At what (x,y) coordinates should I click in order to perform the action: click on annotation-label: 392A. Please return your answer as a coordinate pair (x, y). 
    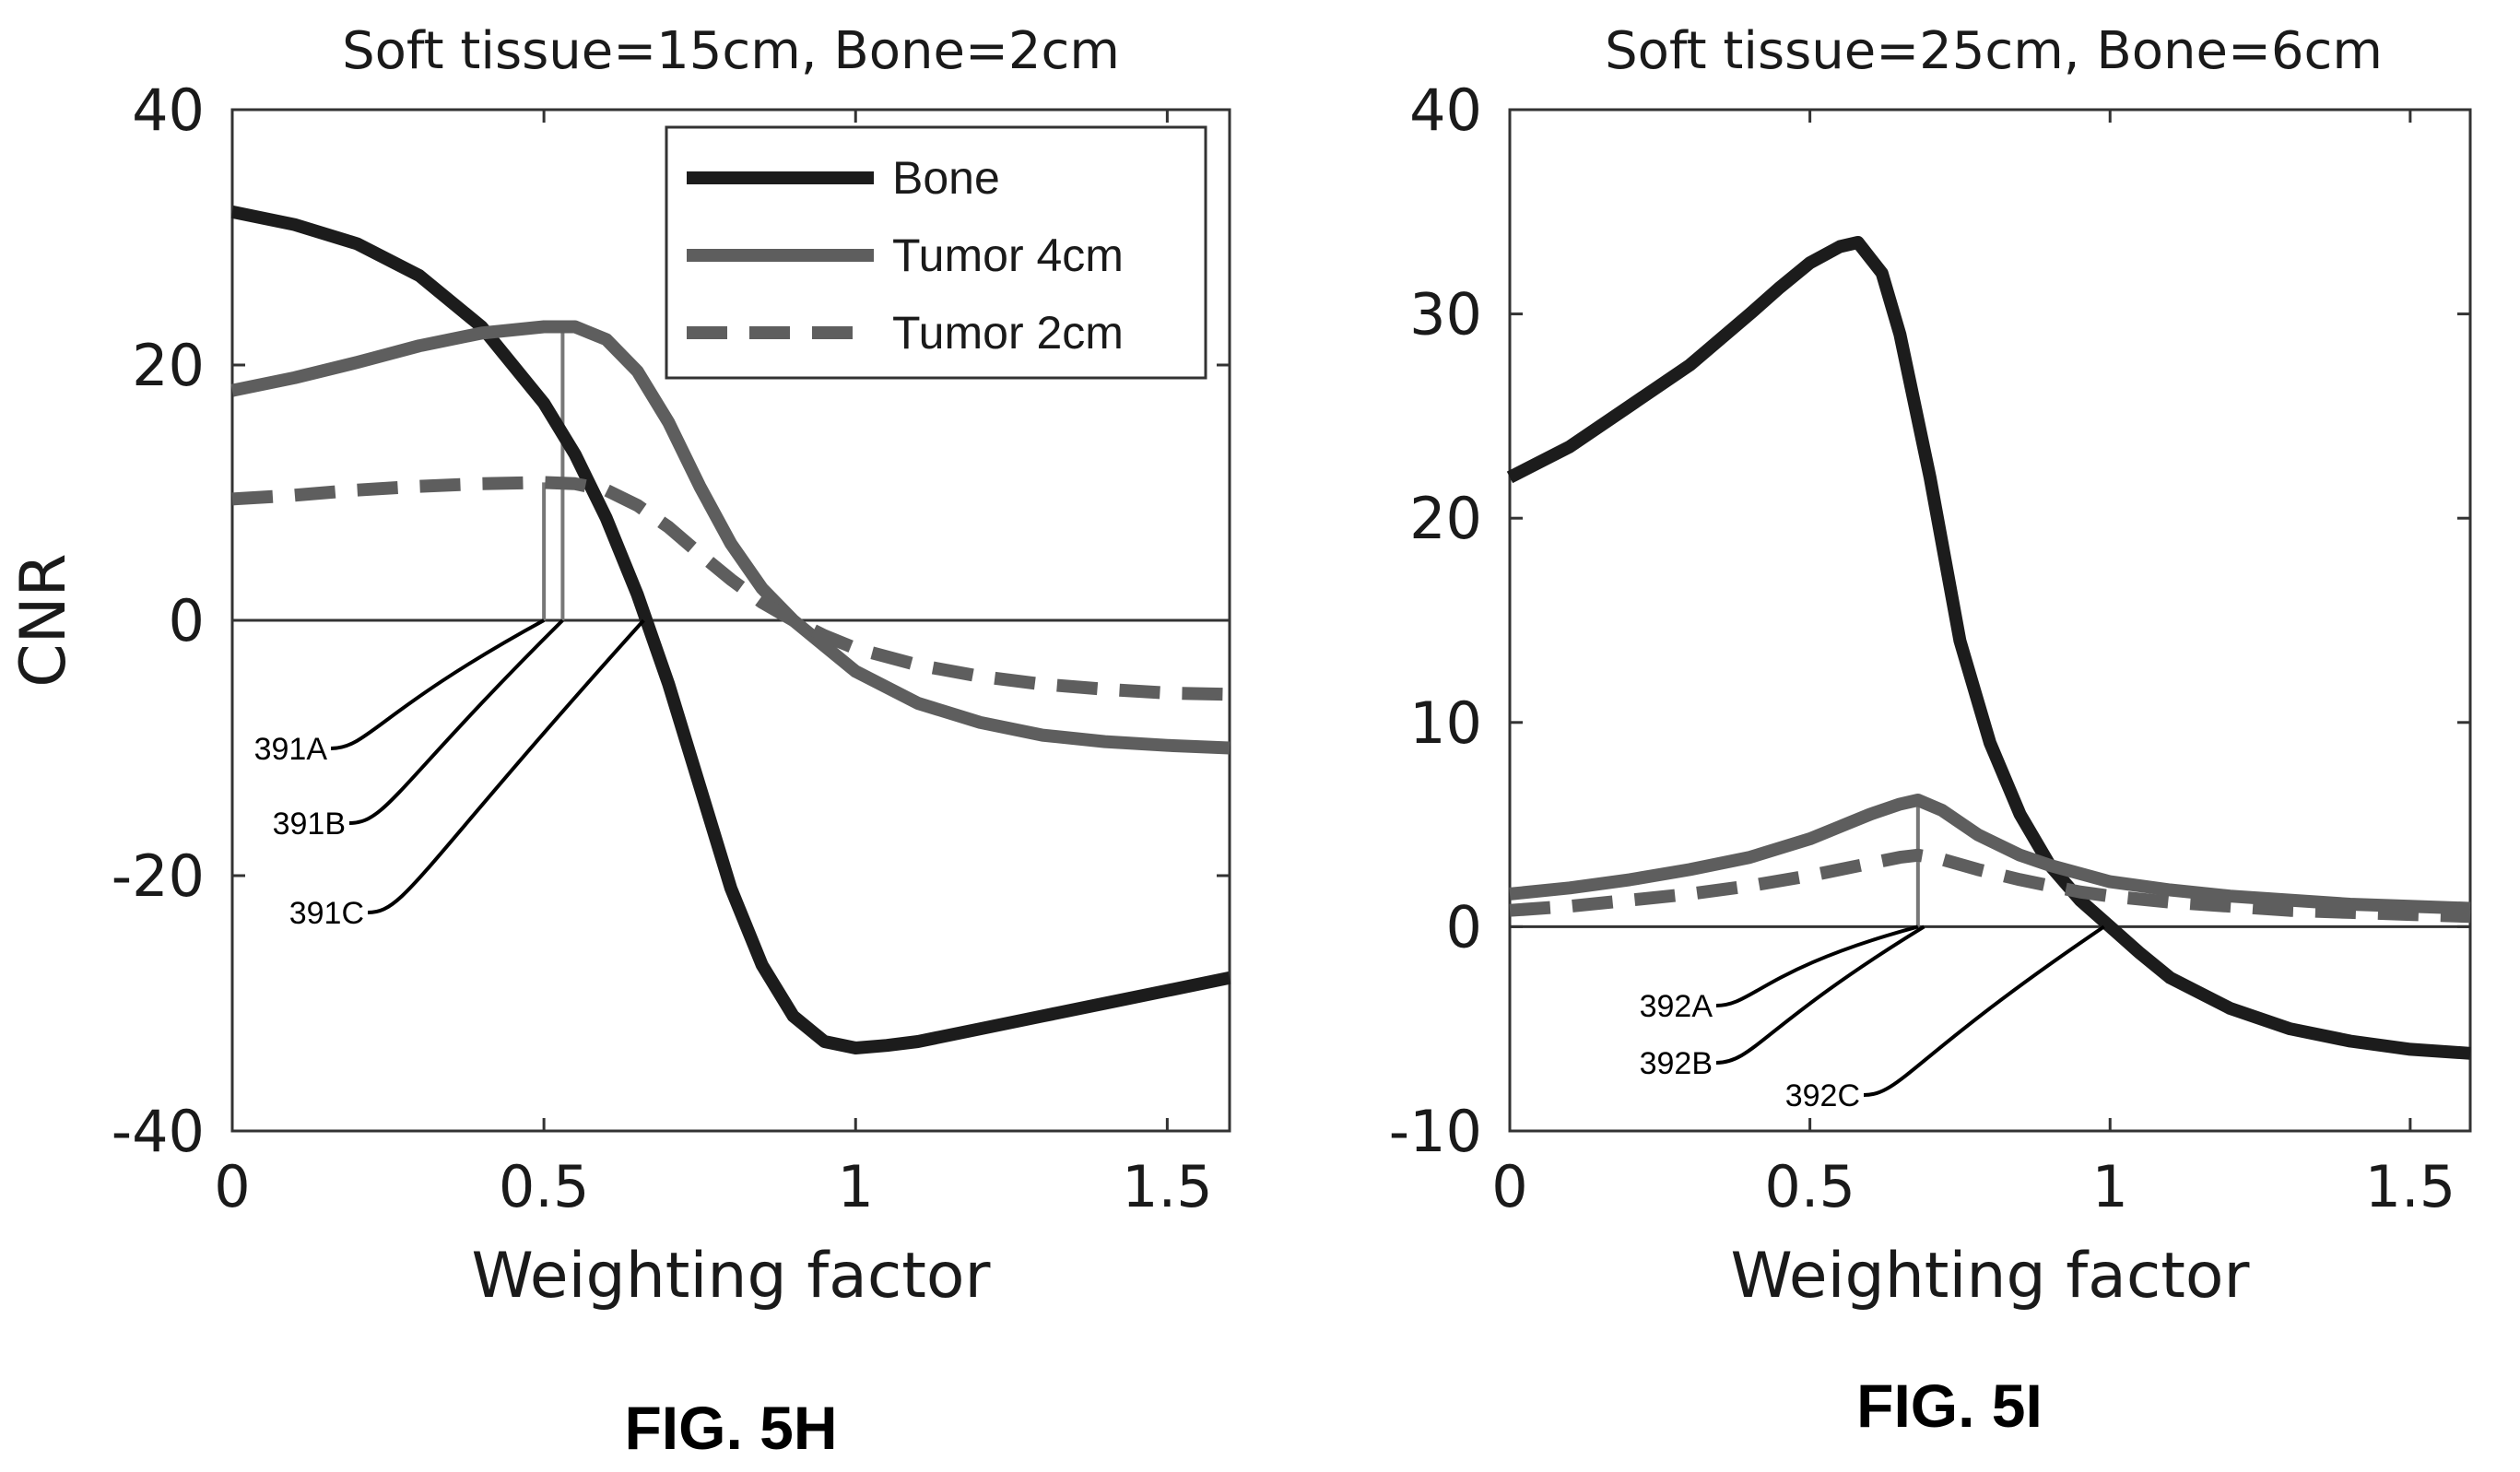
    Looking at the image, I should click on (1676, 1006).